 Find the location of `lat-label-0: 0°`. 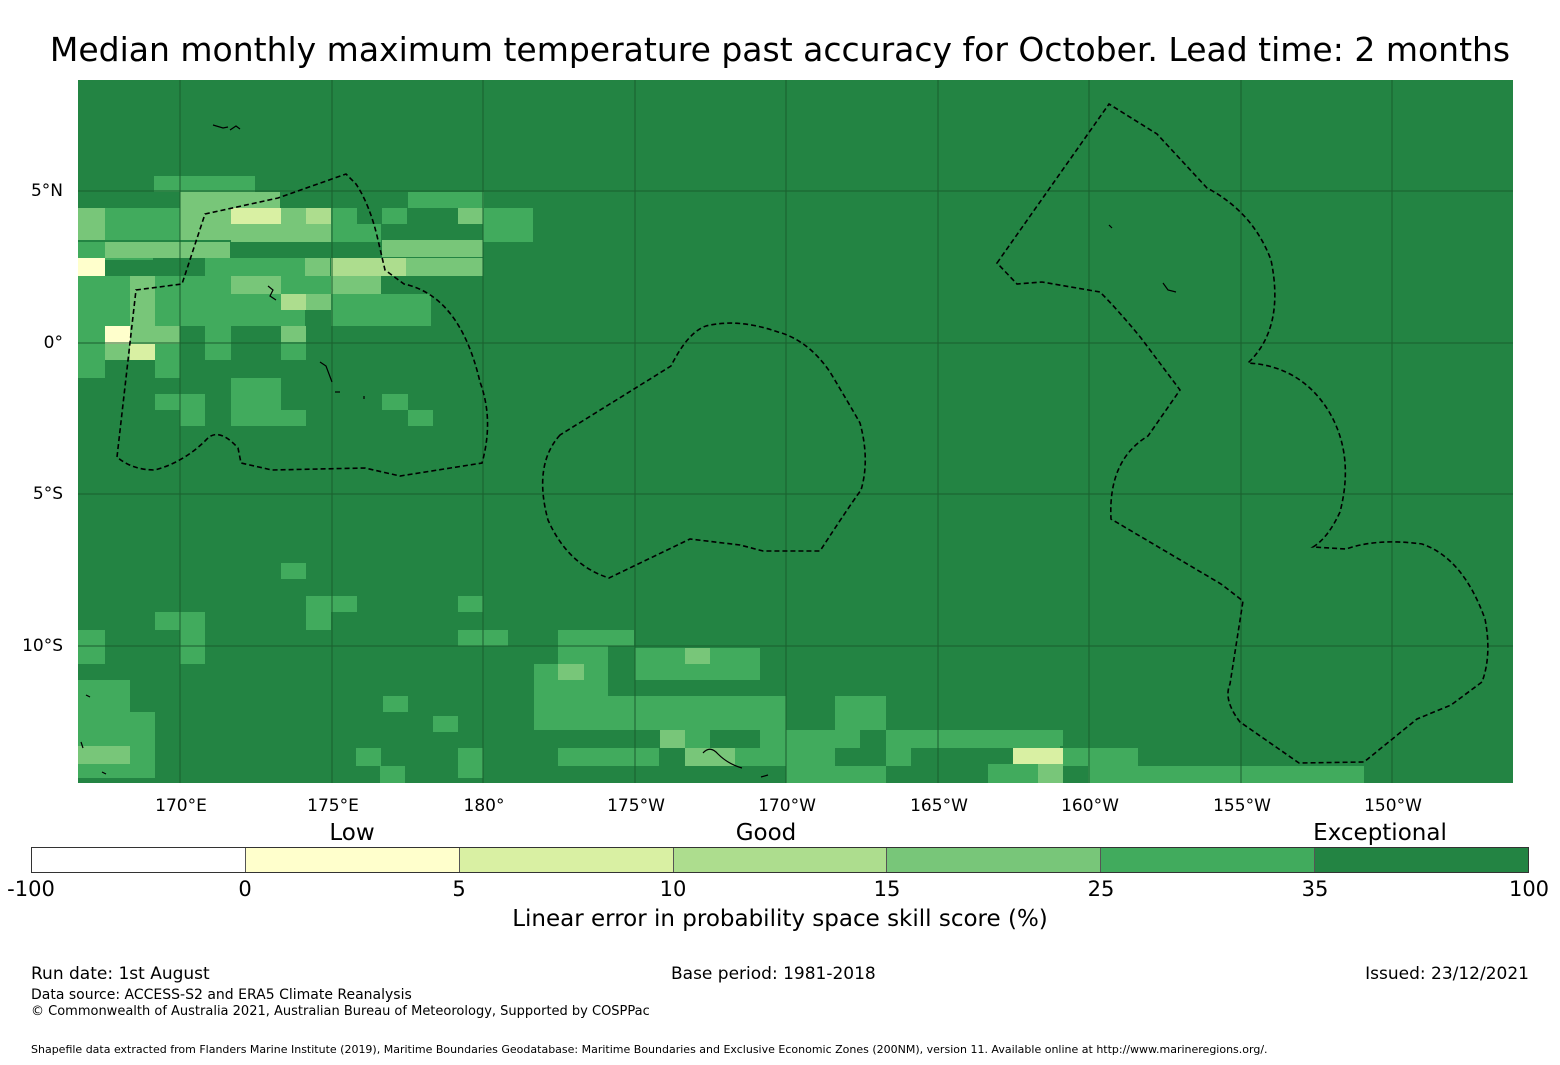

lat-label-0: 0° is located at coordinates (53, 343).